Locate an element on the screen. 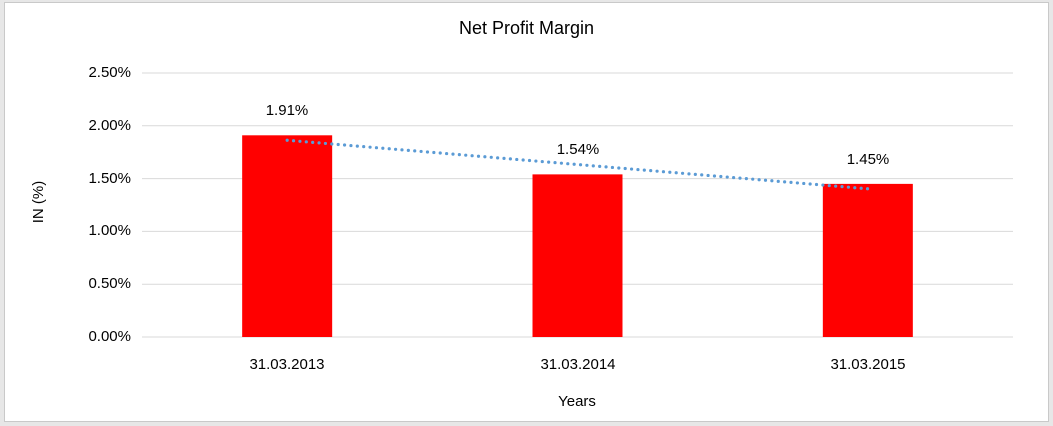 This screenshot has height=426, width=1053. bar-value-label: 1.45% is located at coordinates (868, 159).